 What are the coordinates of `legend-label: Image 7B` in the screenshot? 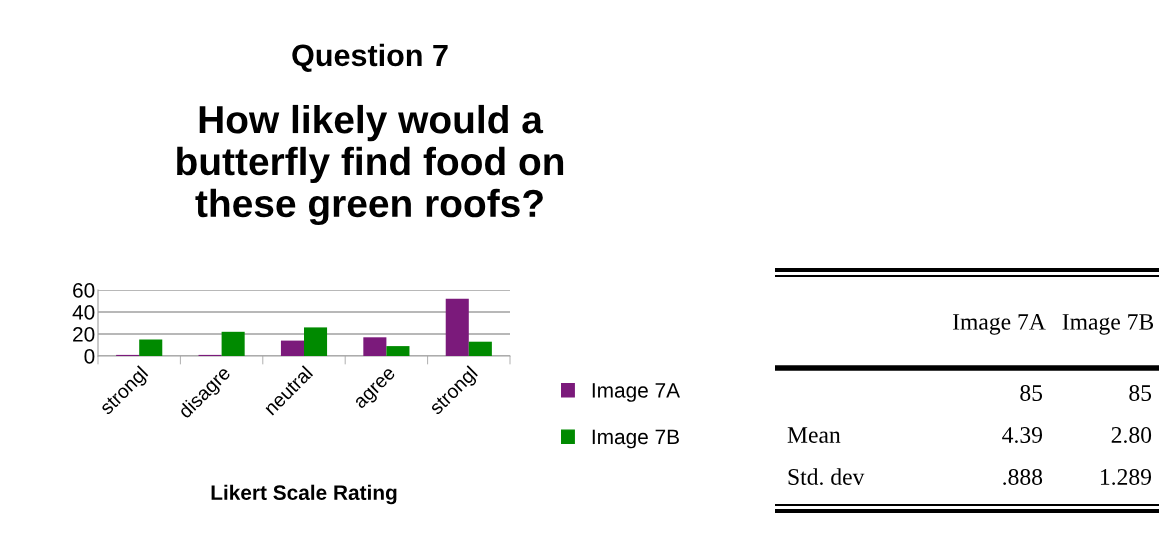 It's located at (635, 439).